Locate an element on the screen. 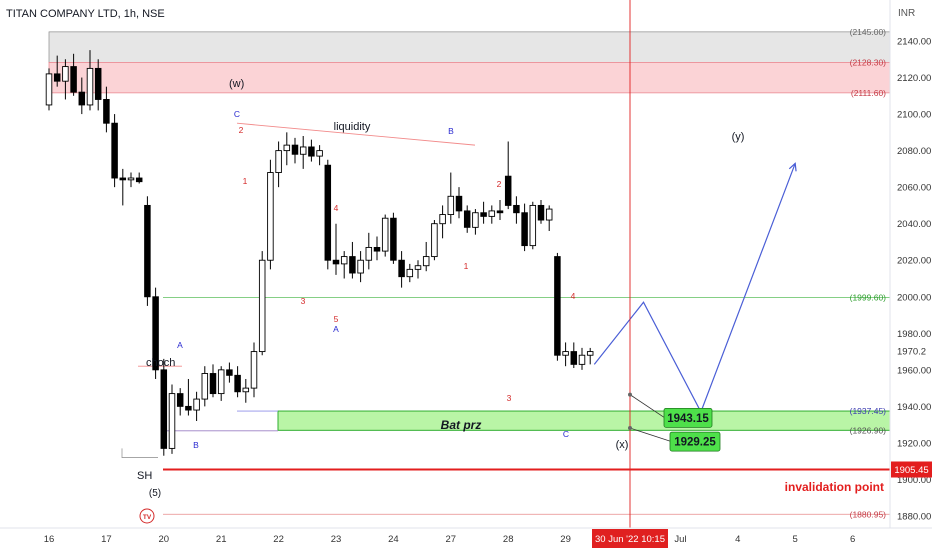  time-tick-label: 24 is located at coordinates (393, 539).